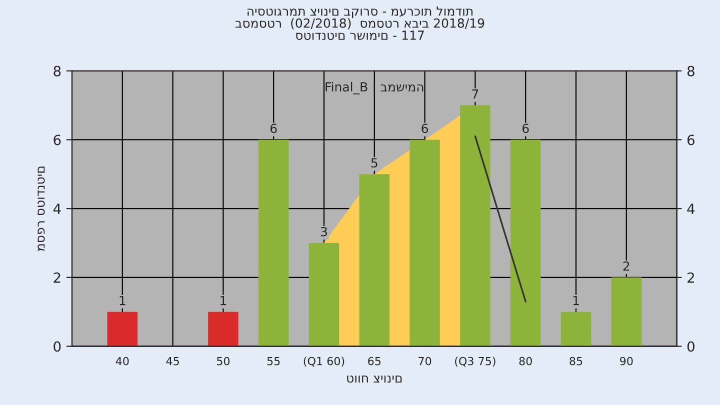 The height and width of the screenshot is (405, 720). I want to click on x-tick-label: (Q3 75), so click(475, 361).